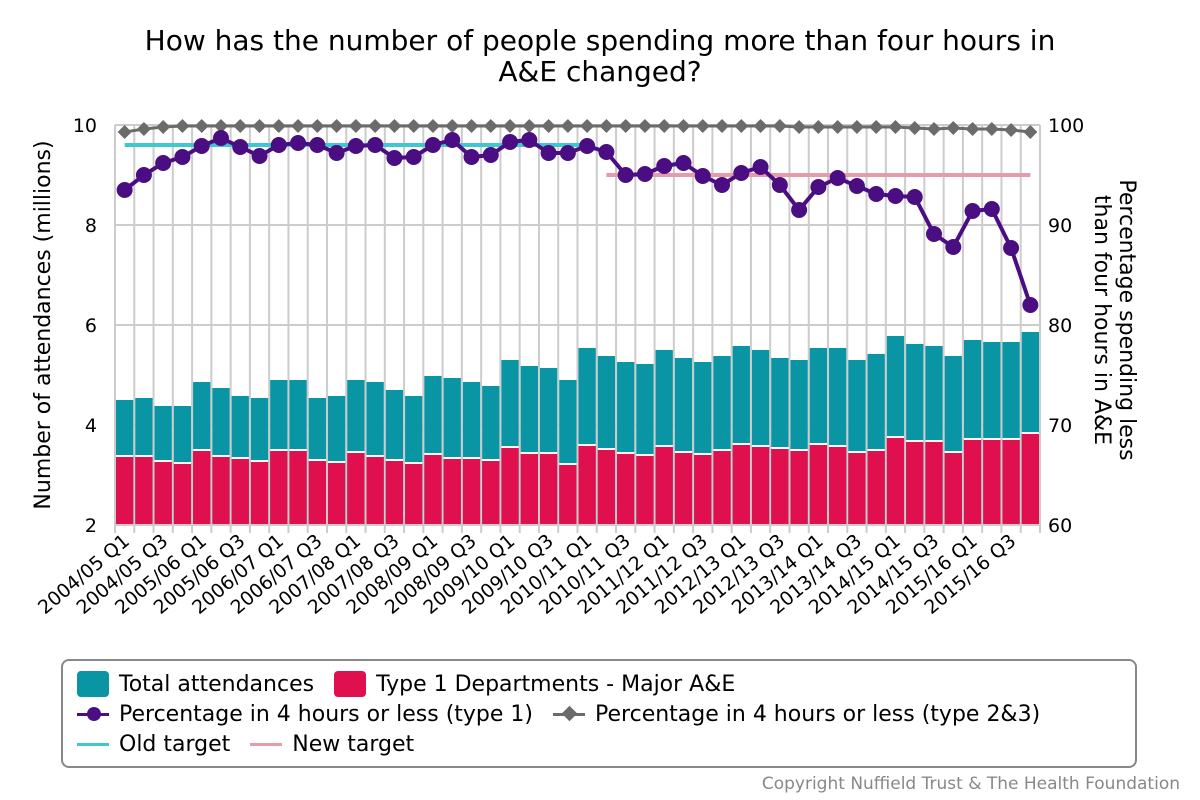 This screenshot has height=800, width=1200. I want to click on y-axis-label: Number of attendances (millions), so click(43, 324).